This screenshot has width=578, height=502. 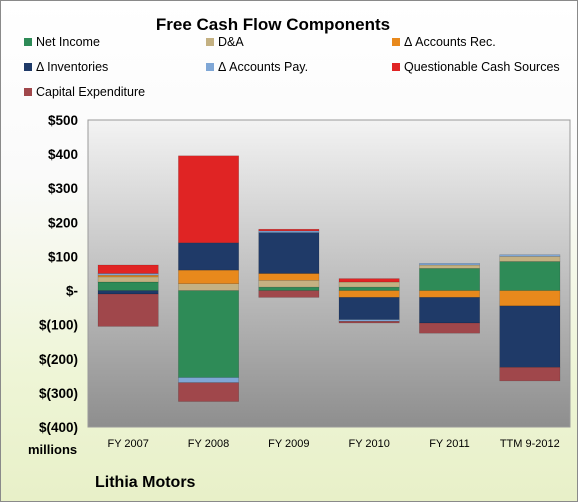 What do you see at coordinates (288, 444) in the screenshot?
I see `x-tick-label: FY 2009` at bounding box center [288, 444].